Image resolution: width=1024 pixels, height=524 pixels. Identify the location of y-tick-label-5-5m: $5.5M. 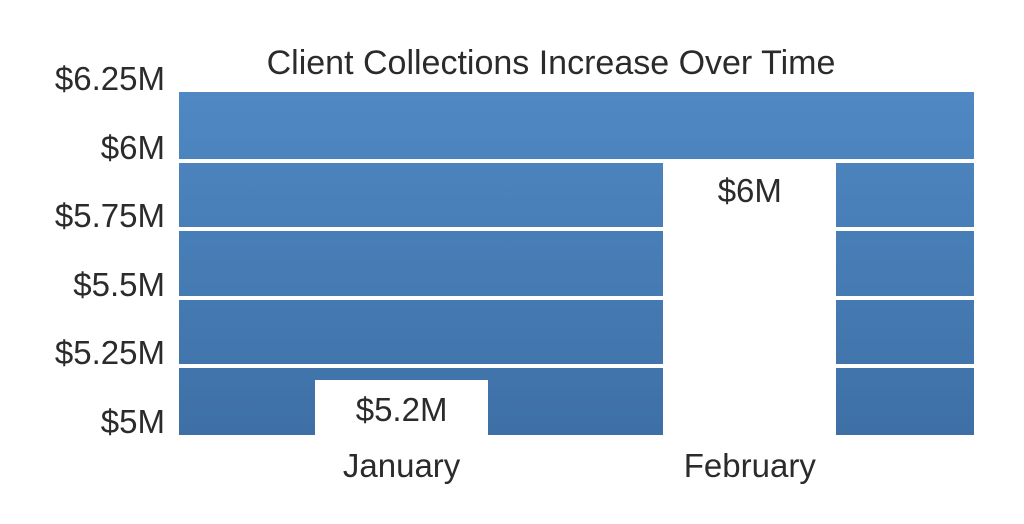
(119, 284).